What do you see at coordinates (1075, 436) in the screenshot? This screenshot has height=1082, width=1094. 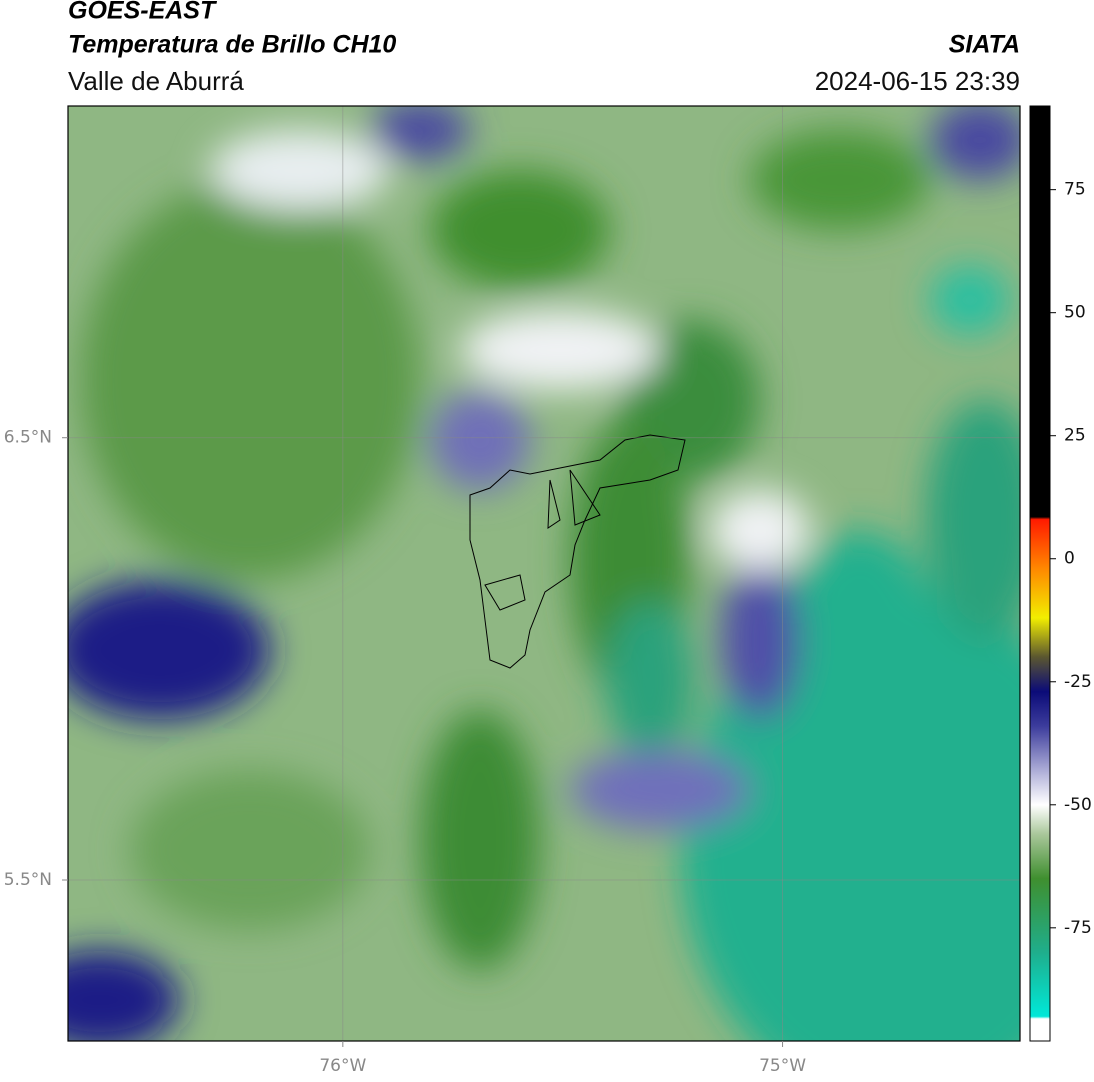 I see `colorbar-tick-label: 25` at bounding box center [1075, 436].